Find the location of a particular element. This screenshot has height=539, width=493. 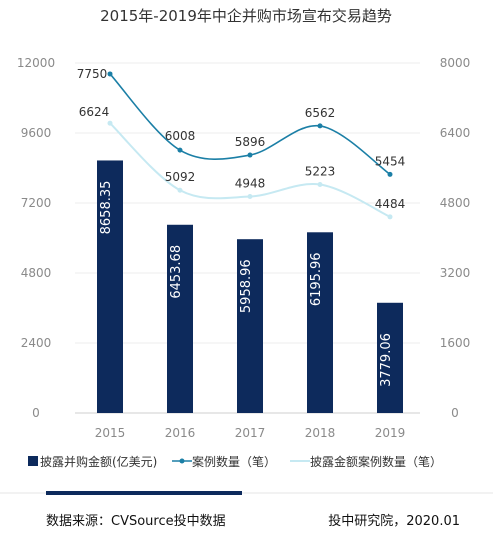

x-tick-label: 2019 is located at coordinates (390, 433).